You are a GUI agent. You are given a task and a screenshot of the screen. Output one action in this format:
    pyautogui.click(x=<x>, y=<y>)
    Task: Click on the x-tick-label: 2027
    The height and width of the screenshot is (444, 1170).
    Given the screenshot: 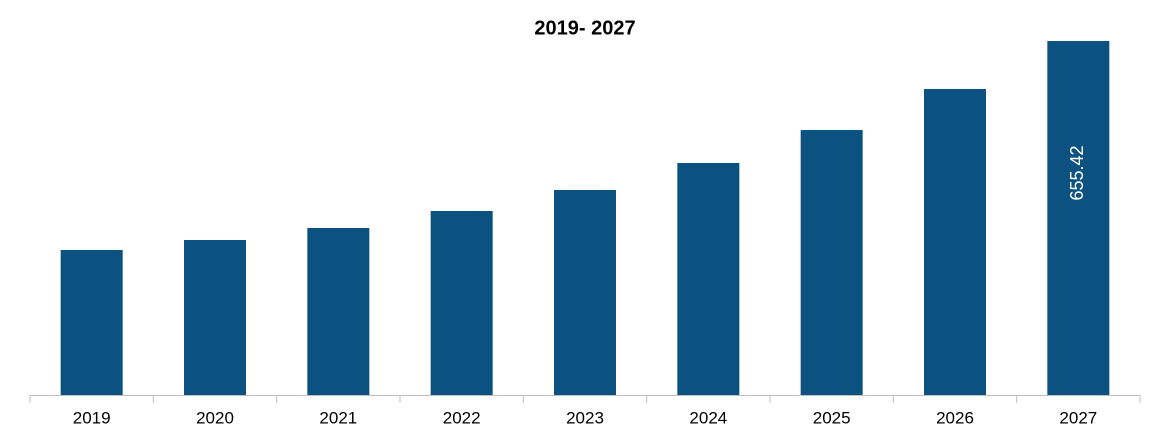 What is the action you would take?
    pyautogui.click(x=1078, y=417)
    